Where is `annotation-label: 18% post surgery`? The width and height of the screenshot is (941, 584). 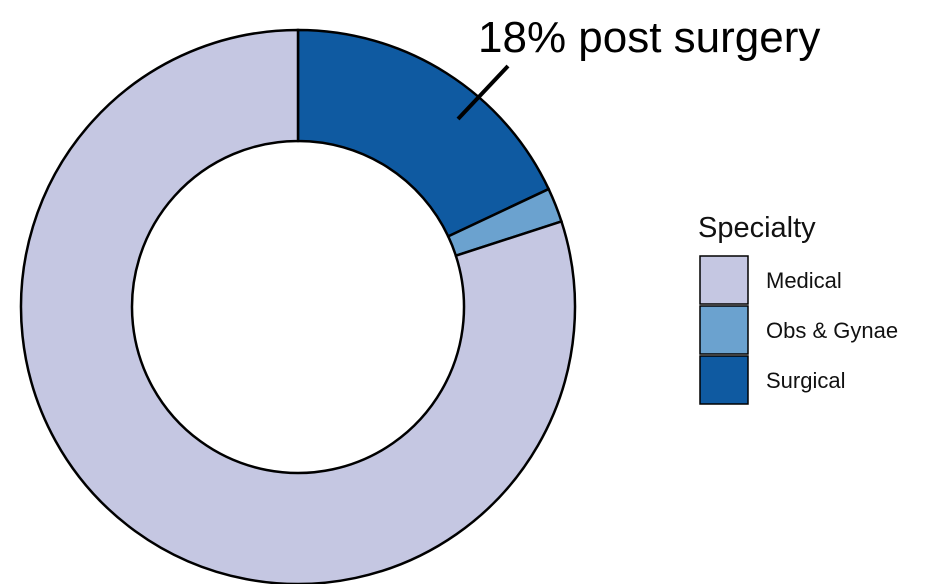
annotation-label: 18% post surgery is located at coordinates (649, 37).